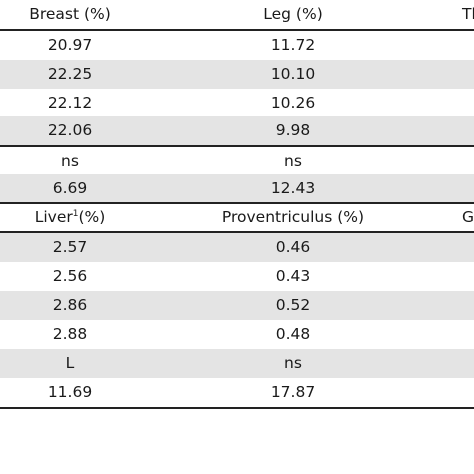 The height and width of the screenshot is (474, 474). Describe the element at coordinates (237, 45) in the screenshot. I see `table-row: 20.97 11.72` at that location.